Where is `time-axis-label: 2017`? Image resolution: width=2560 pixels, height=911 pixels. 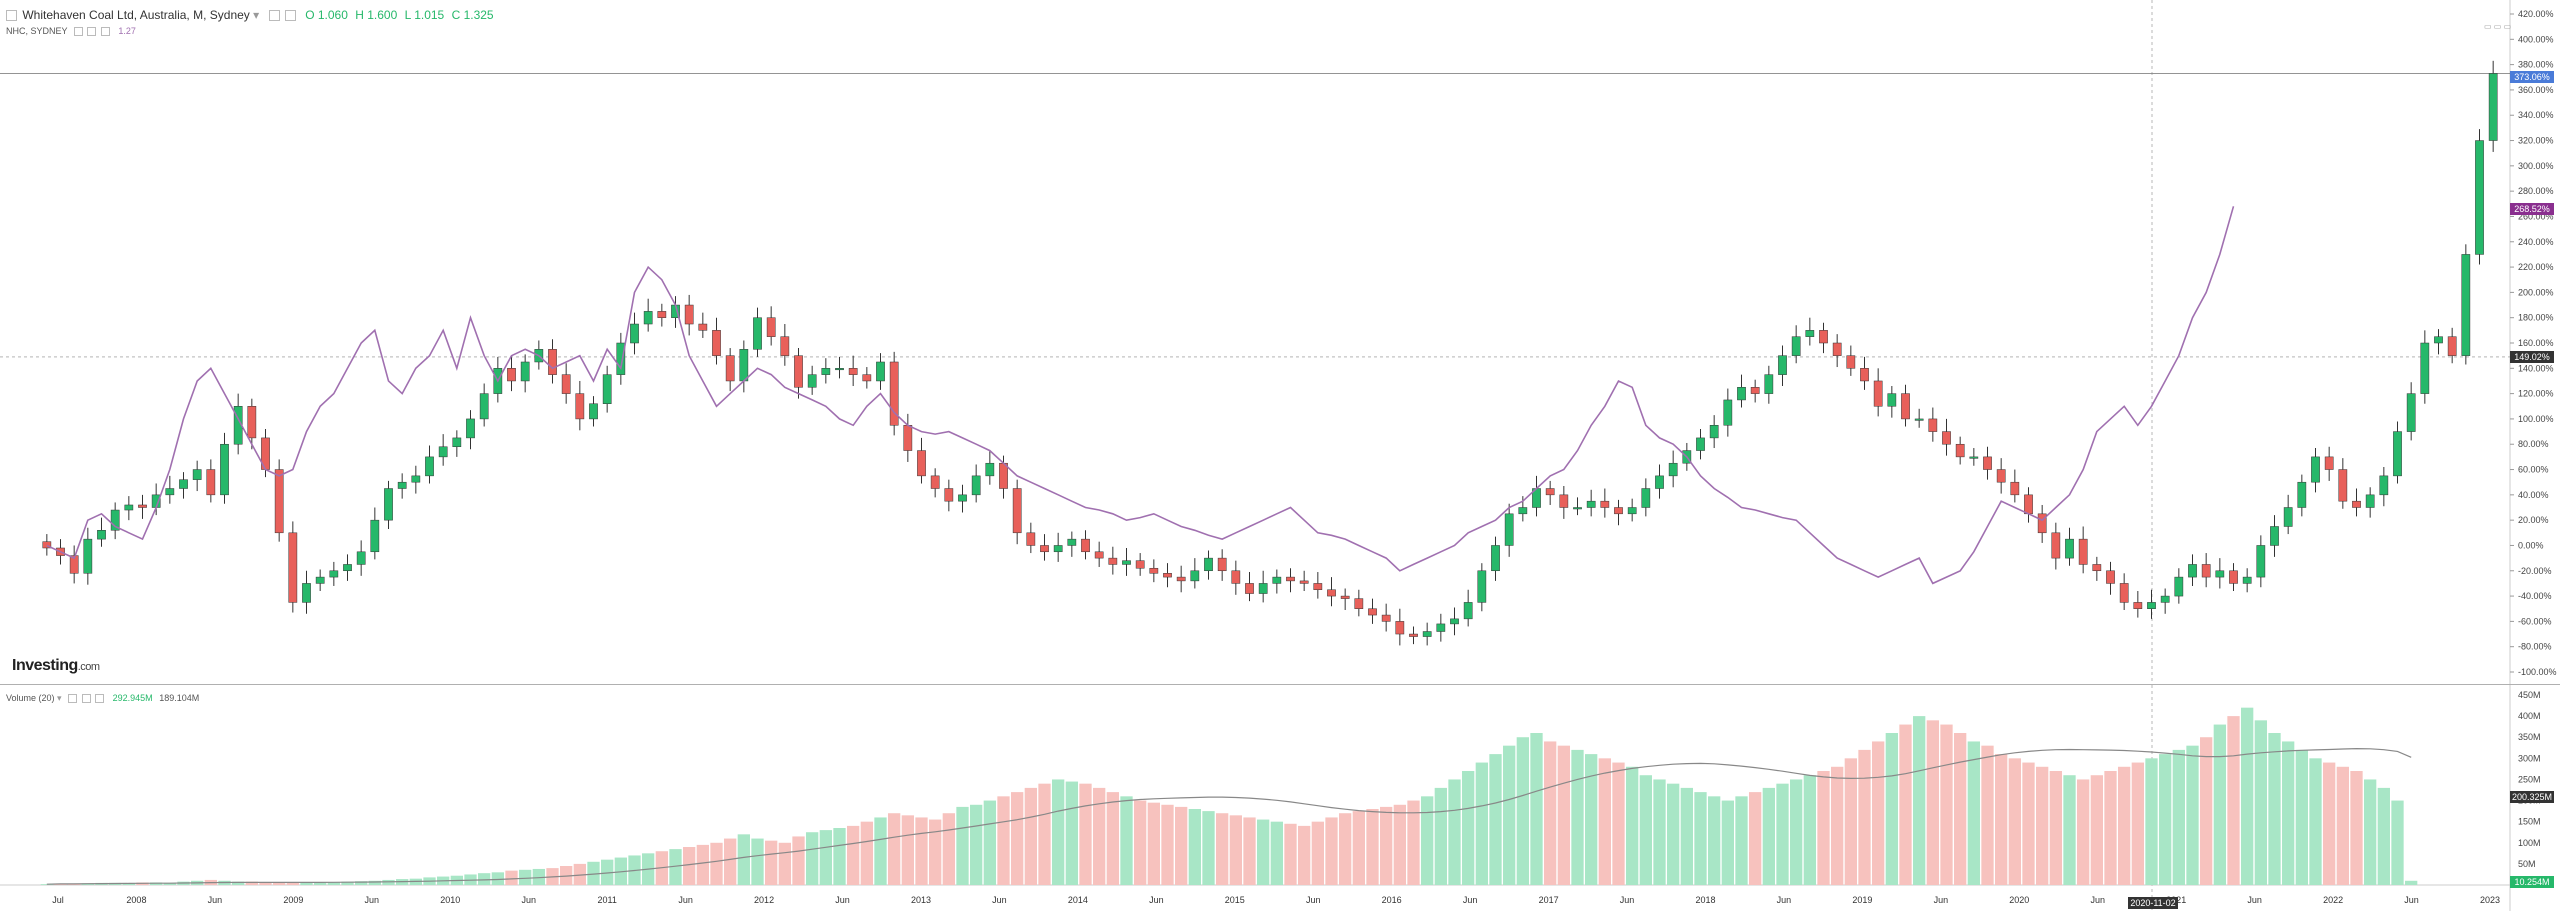
time-axis-label: 2017 is located at coordinates (1549, 900).